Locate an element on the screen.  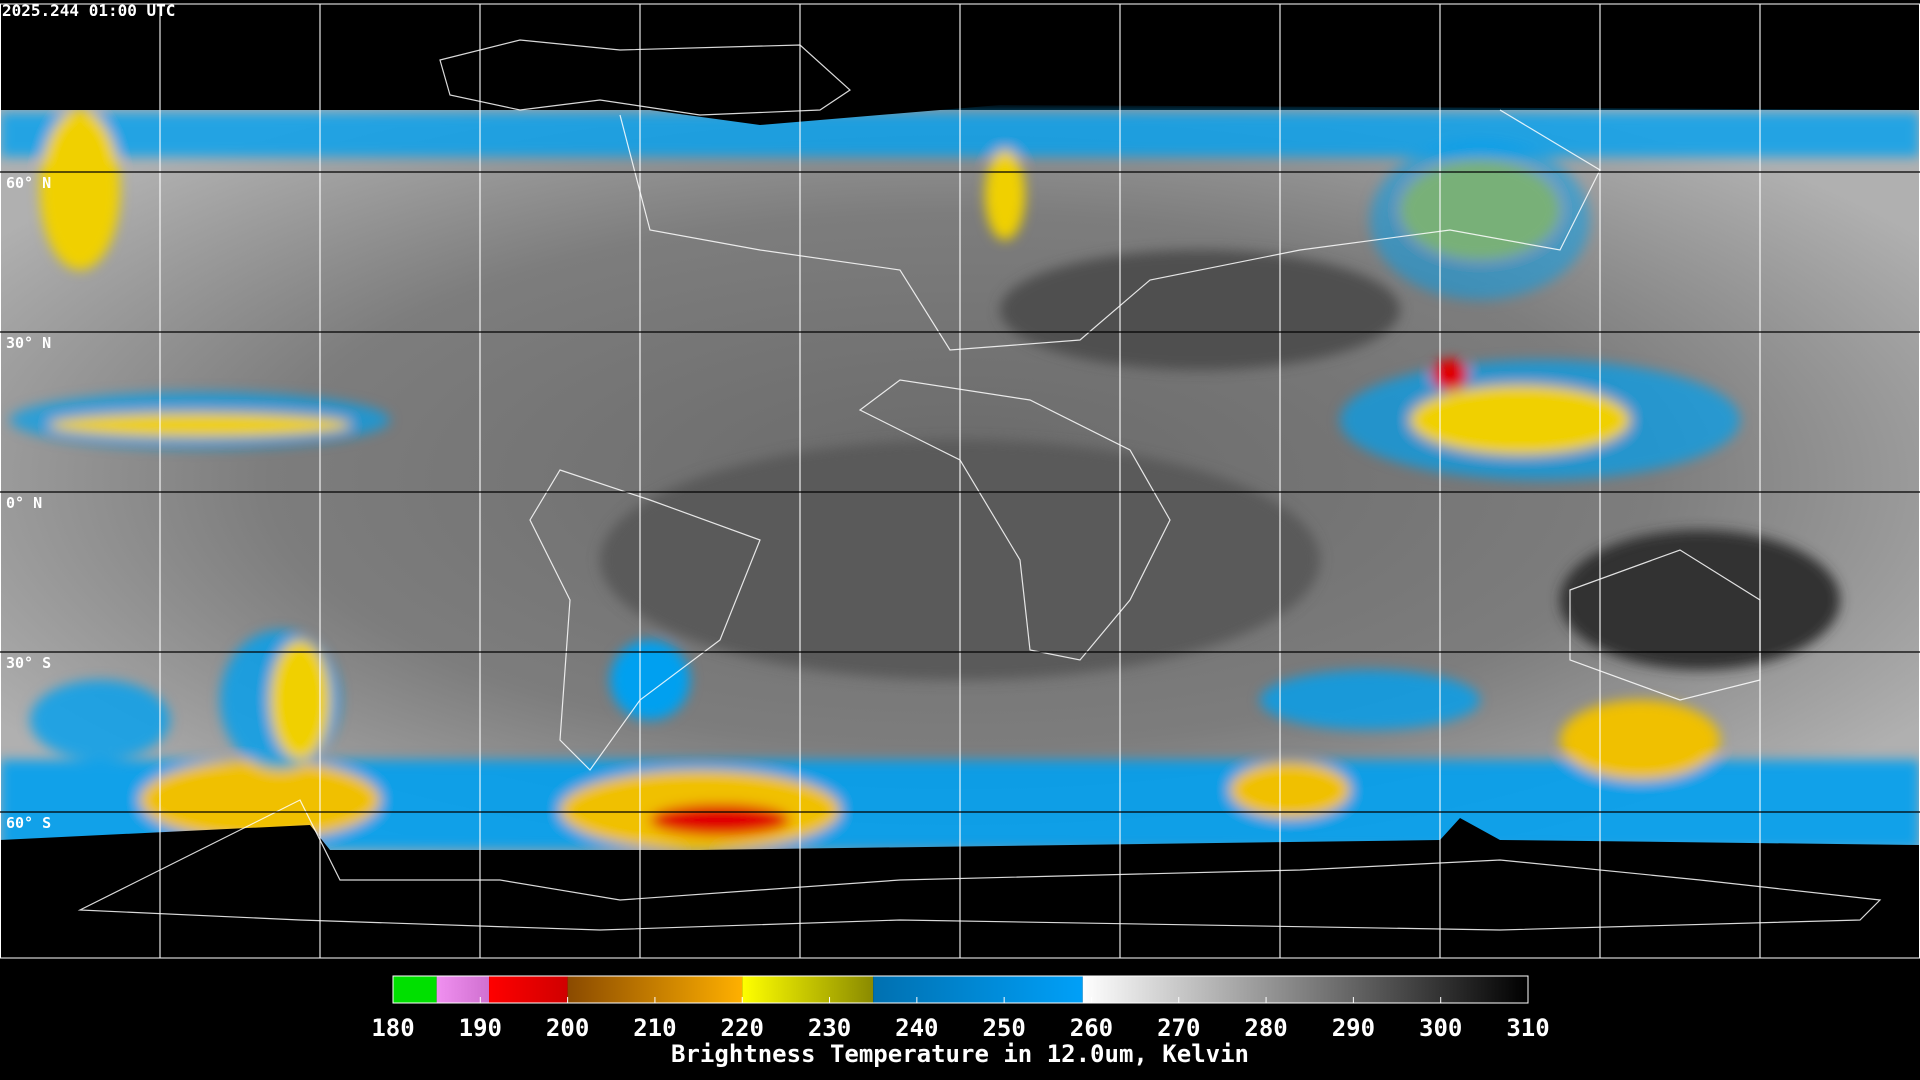
colorbar-tick-label: 180 is located at coordinates (392, 1028).